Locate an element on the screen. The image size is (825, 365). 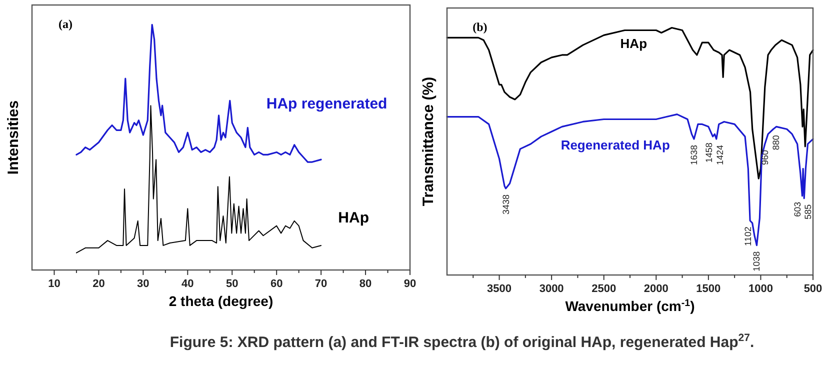
annotation: 1102 is located at coordinates (747, 236).